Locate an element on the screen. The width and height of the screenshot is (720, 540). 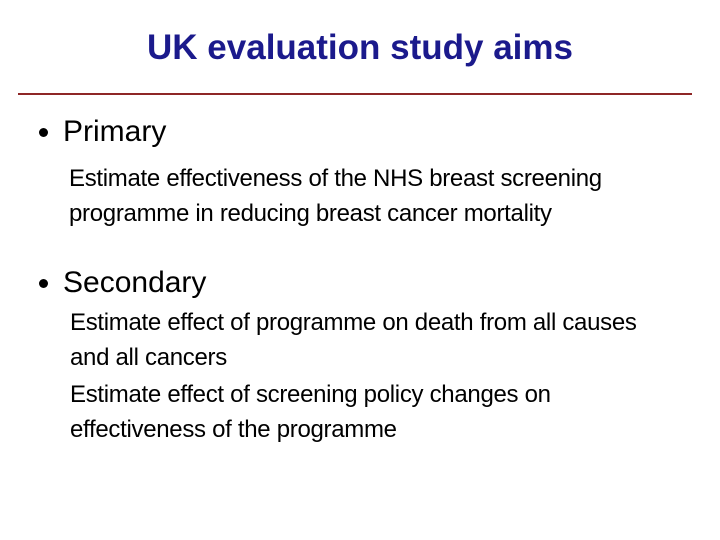
slide-title: UK evaluation study aims is located at coordinates (360, 47).